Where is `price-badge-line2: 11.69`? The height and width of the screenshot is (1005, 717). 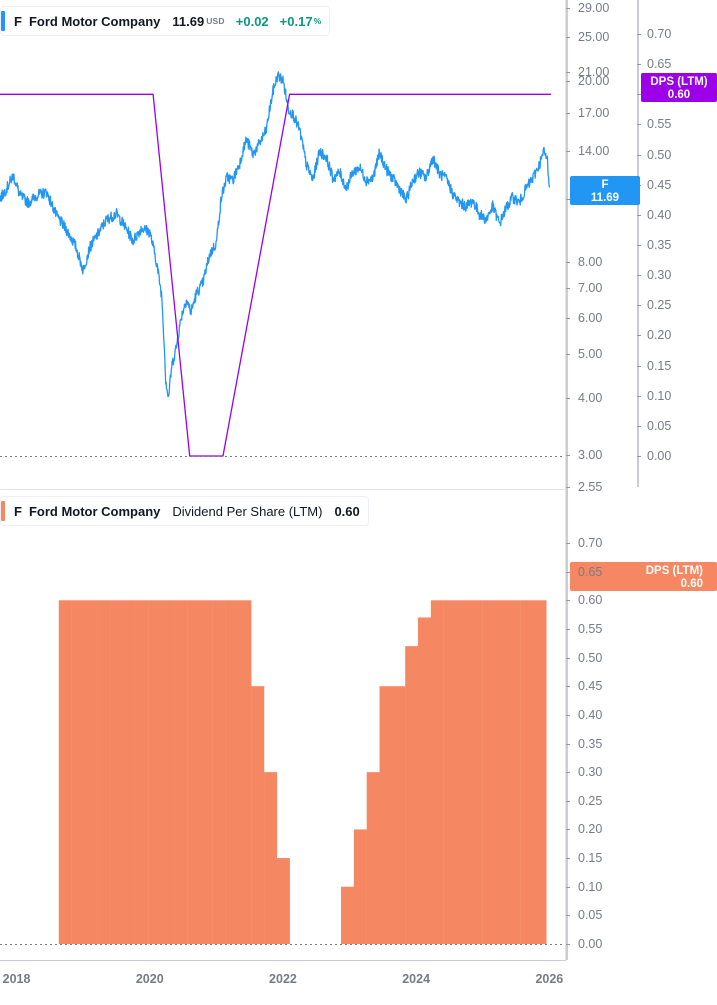 price-badge-line2: 11.69 is located at coordinates (605, 198).